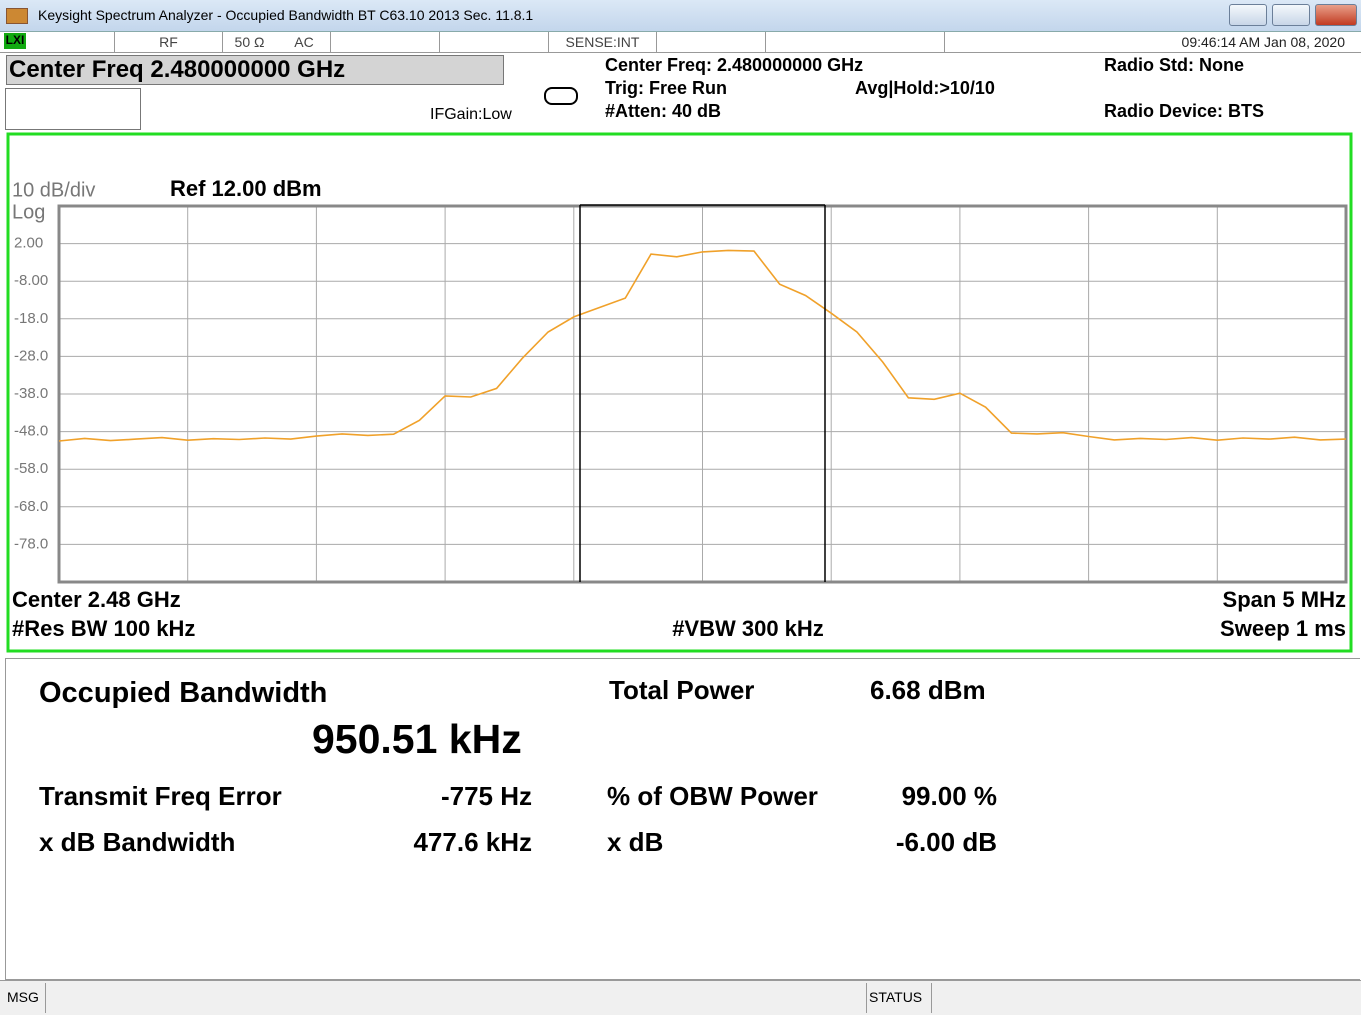 This screenshot has height=1015, width=1361. What do you see at coordinates (663, 111) in the screenshot?
I see `atten: #Atten: 40 dB` at bounding box center [663, 111].